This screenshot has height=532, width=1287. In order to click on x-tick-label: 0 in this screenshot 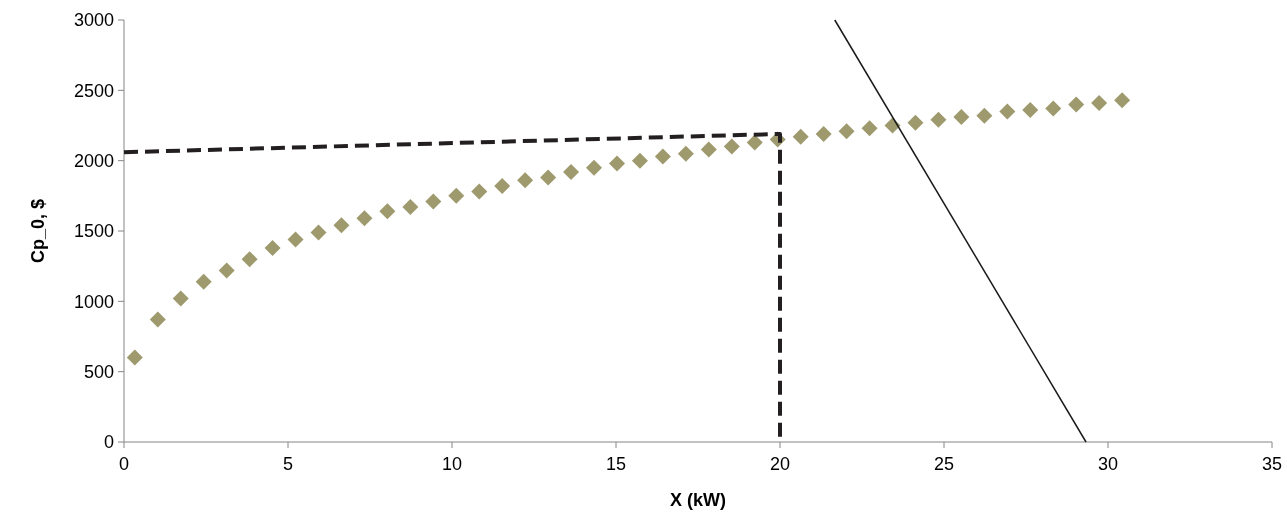, I will do `click(124, 464)`.